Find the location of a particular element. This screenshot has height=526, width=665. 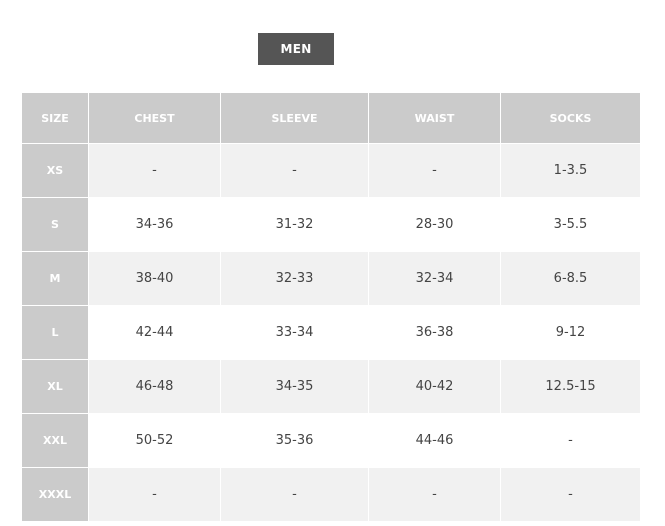

table-row: S 34-36 31-32 28-30 3-5.5 is located at coordinates (331, 224).